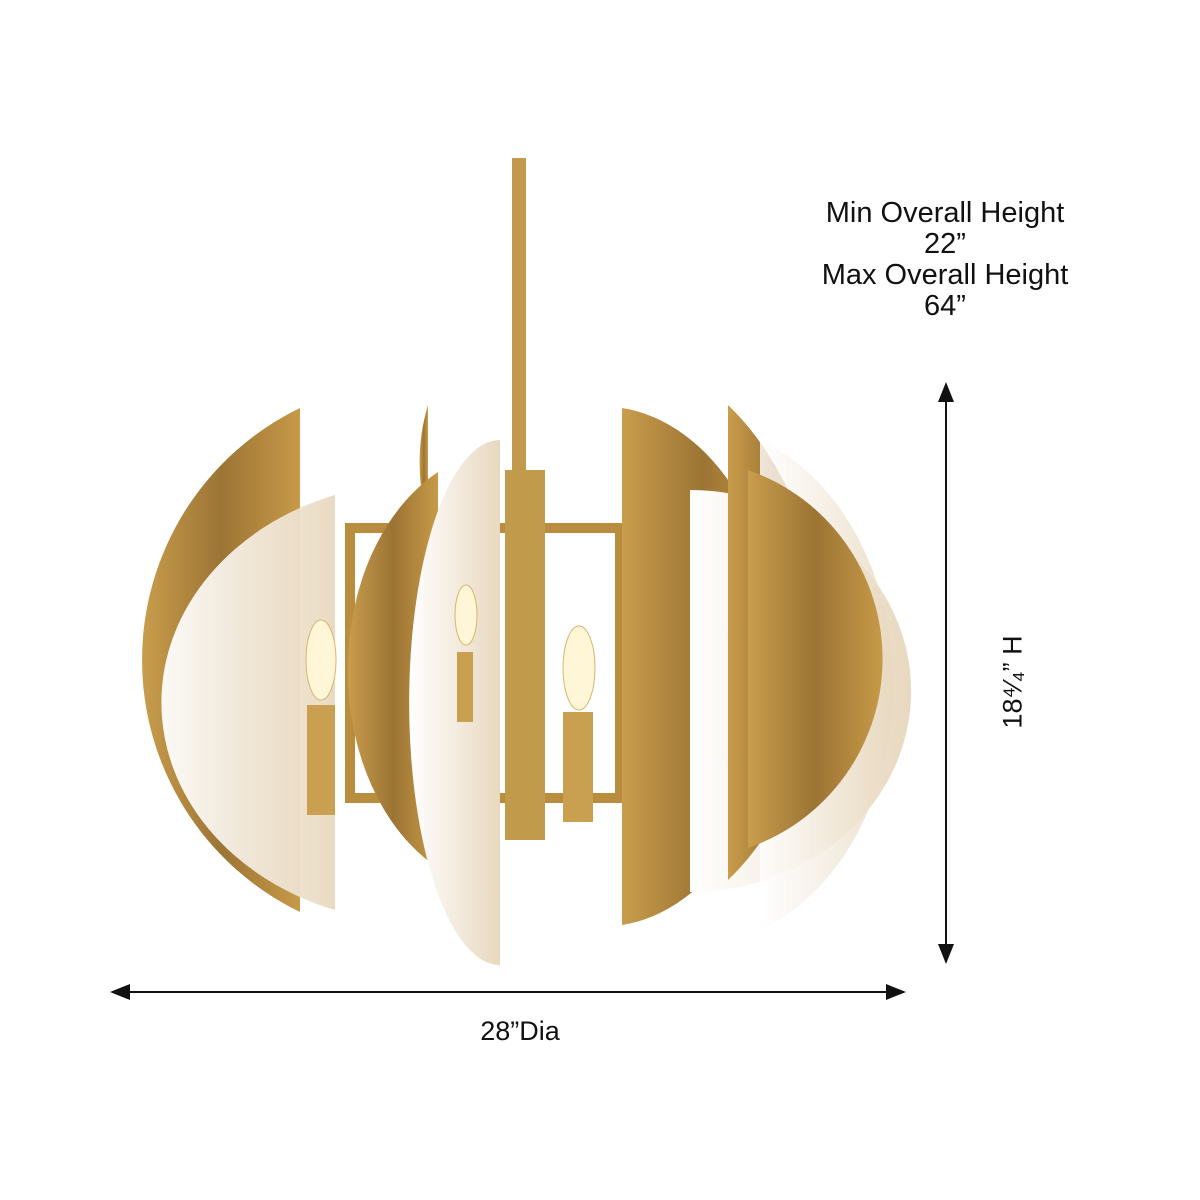 The image size is (1200, 1200). What do you see at coordinates (1012, 682) in the screenshot?
I see `height-label: 18⁴⁄₄” H` at bounding box center [1012, 682].